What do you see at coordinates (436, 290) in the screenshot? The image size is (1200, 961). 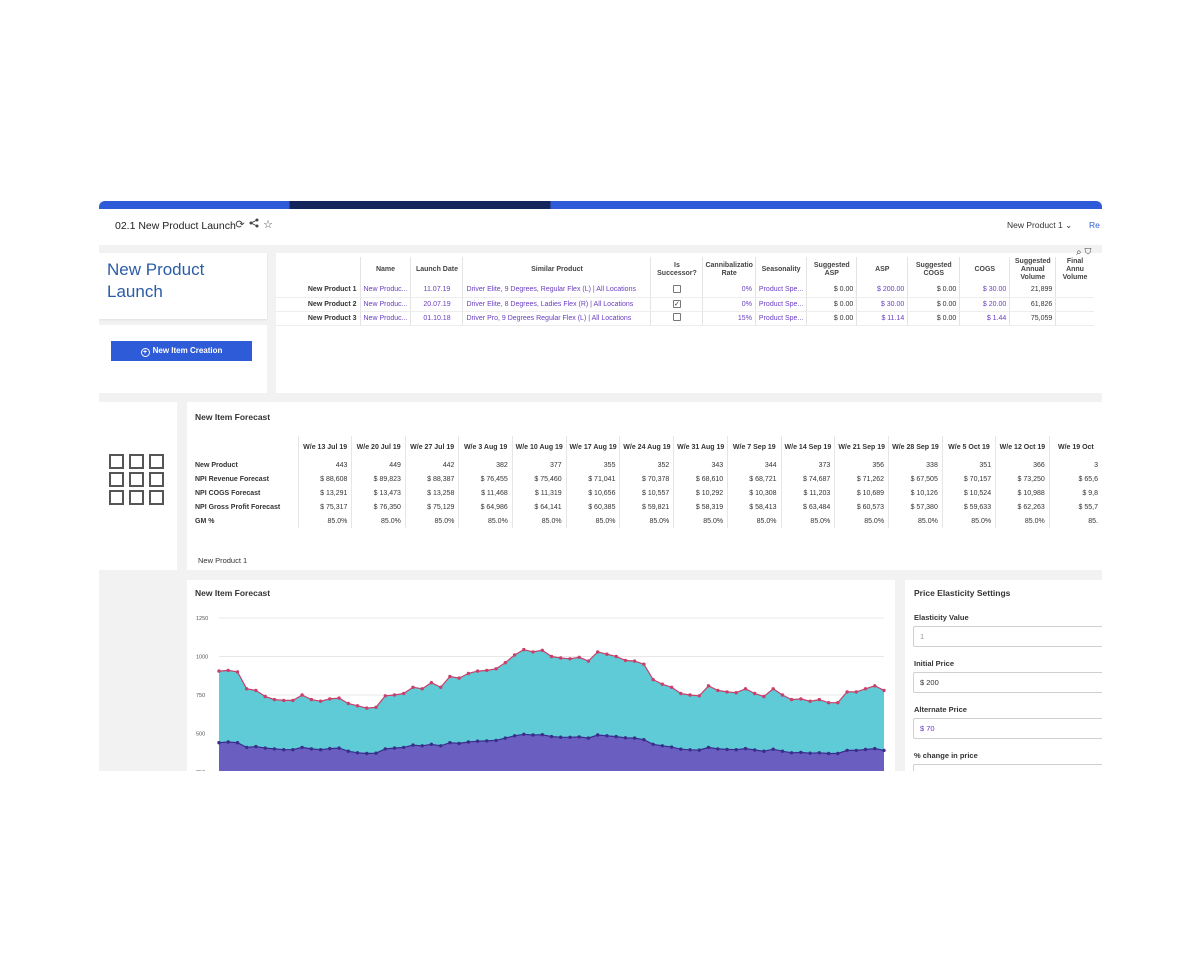 I see `launch-date-cell: 11.07.19` at bounding box center [436, 290].